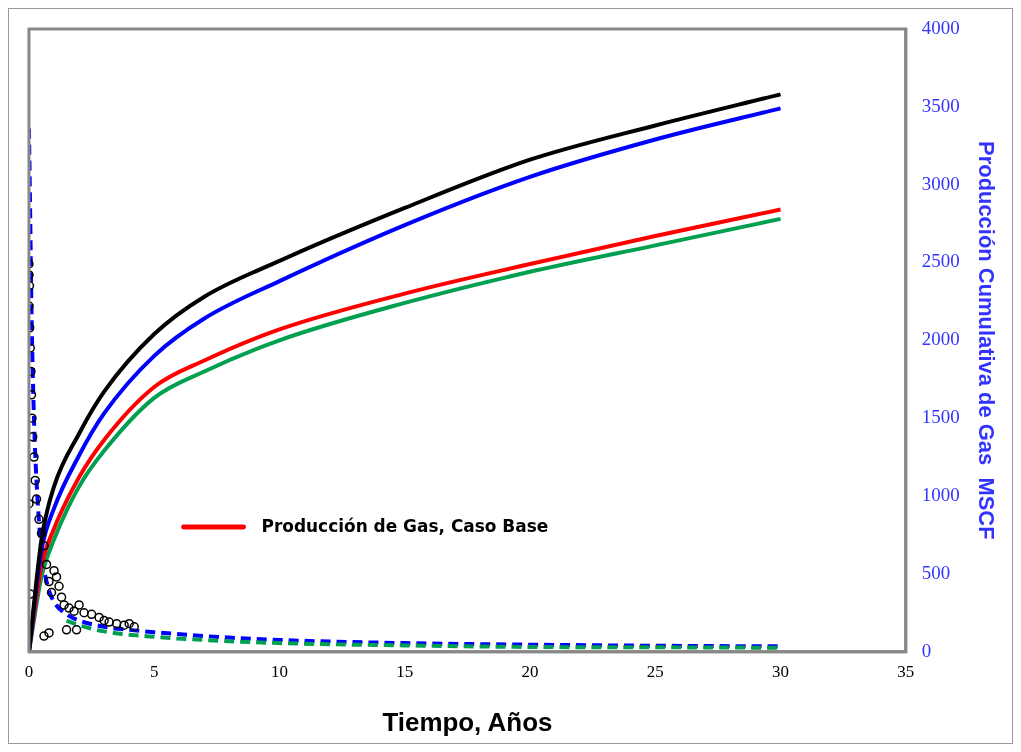 The height and width of the screenshot is (752, 1021). Describe the element at coordinates (279, 672) in the screenshot. I see `x-tick-label: 10` at that location.